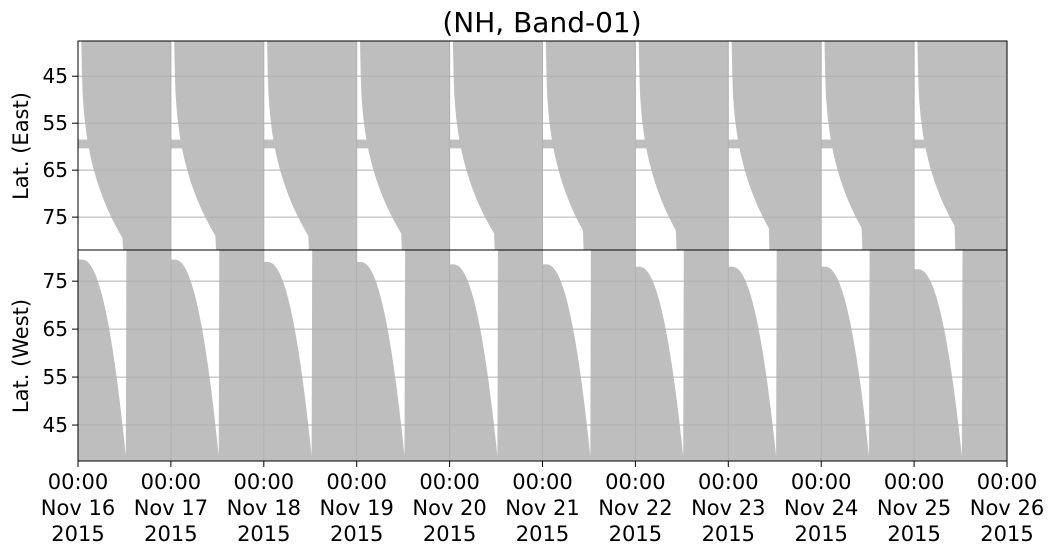 The height and width of the screenshot is (556, 1056). Describe the element at coordinates (542, 508) in the screenshot. I see `xtick-label: 00:00 Nov 21 2015` at that location.